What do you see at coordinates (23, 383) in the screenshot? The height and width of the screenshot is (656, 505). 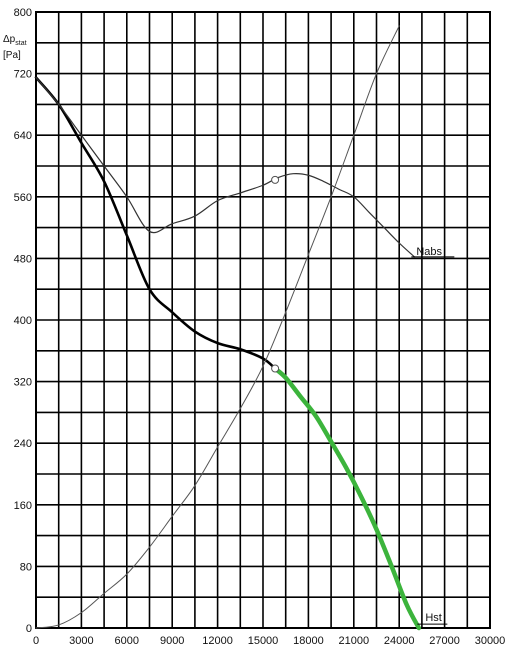 I see `y-tick-label: 320` at bounding box center [23, 383].